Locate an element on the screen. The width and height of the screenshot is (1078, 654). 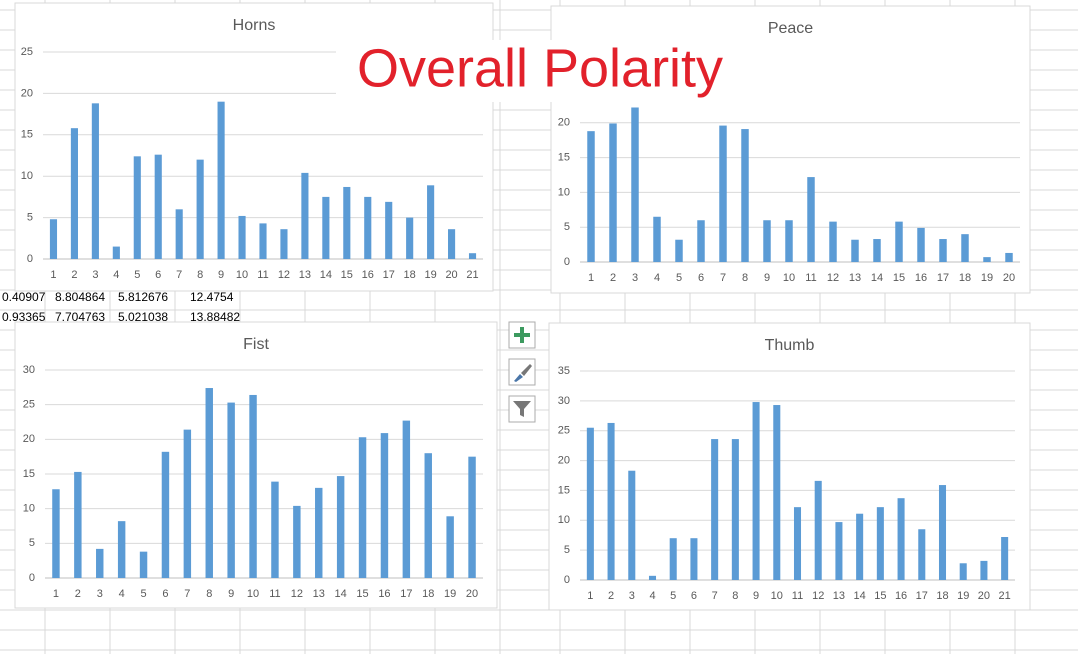
x-tick-label: 7 is located at coordinates (723, 278).